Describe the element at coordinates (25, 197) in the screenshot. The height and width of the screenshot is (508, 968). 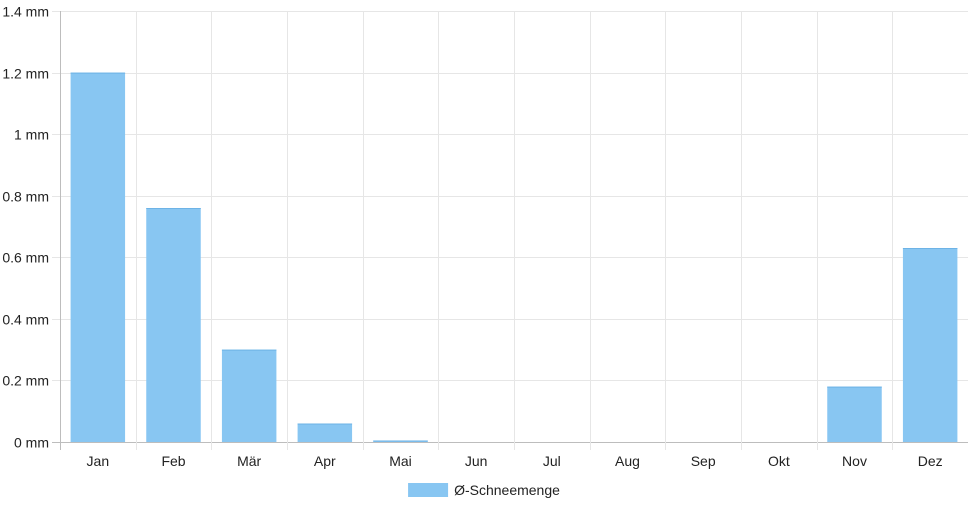
I see `y-tick-label: 0.8 mm` at that location.